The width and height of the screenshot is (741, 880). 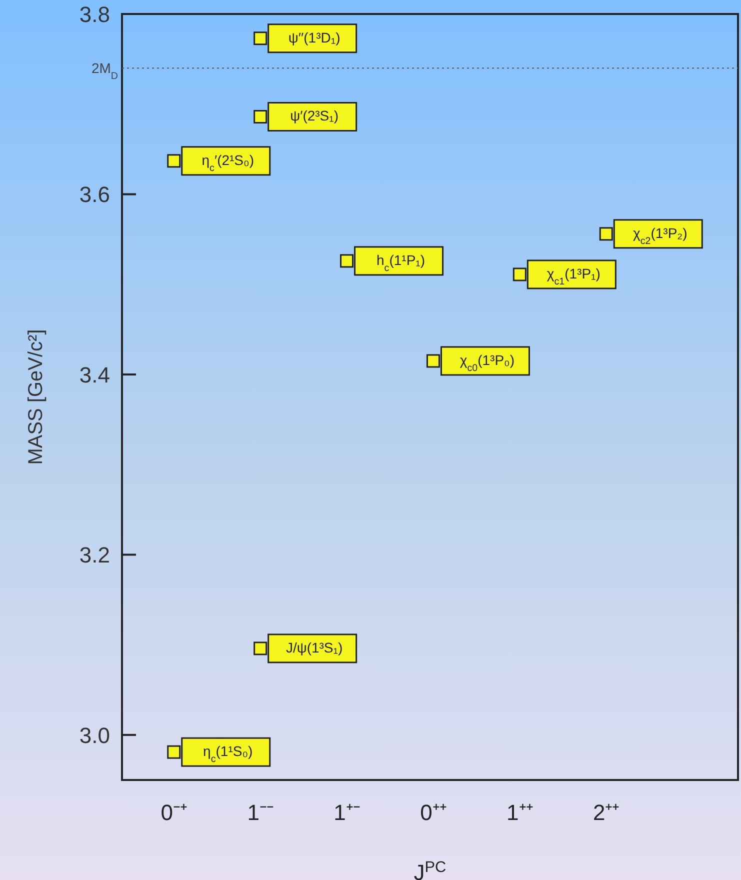 What do you see at coordinates (36, 397) in the screenshot?
I see `y-axis-title: MASS [GeV/c²]` at bounding box center [36, 397].